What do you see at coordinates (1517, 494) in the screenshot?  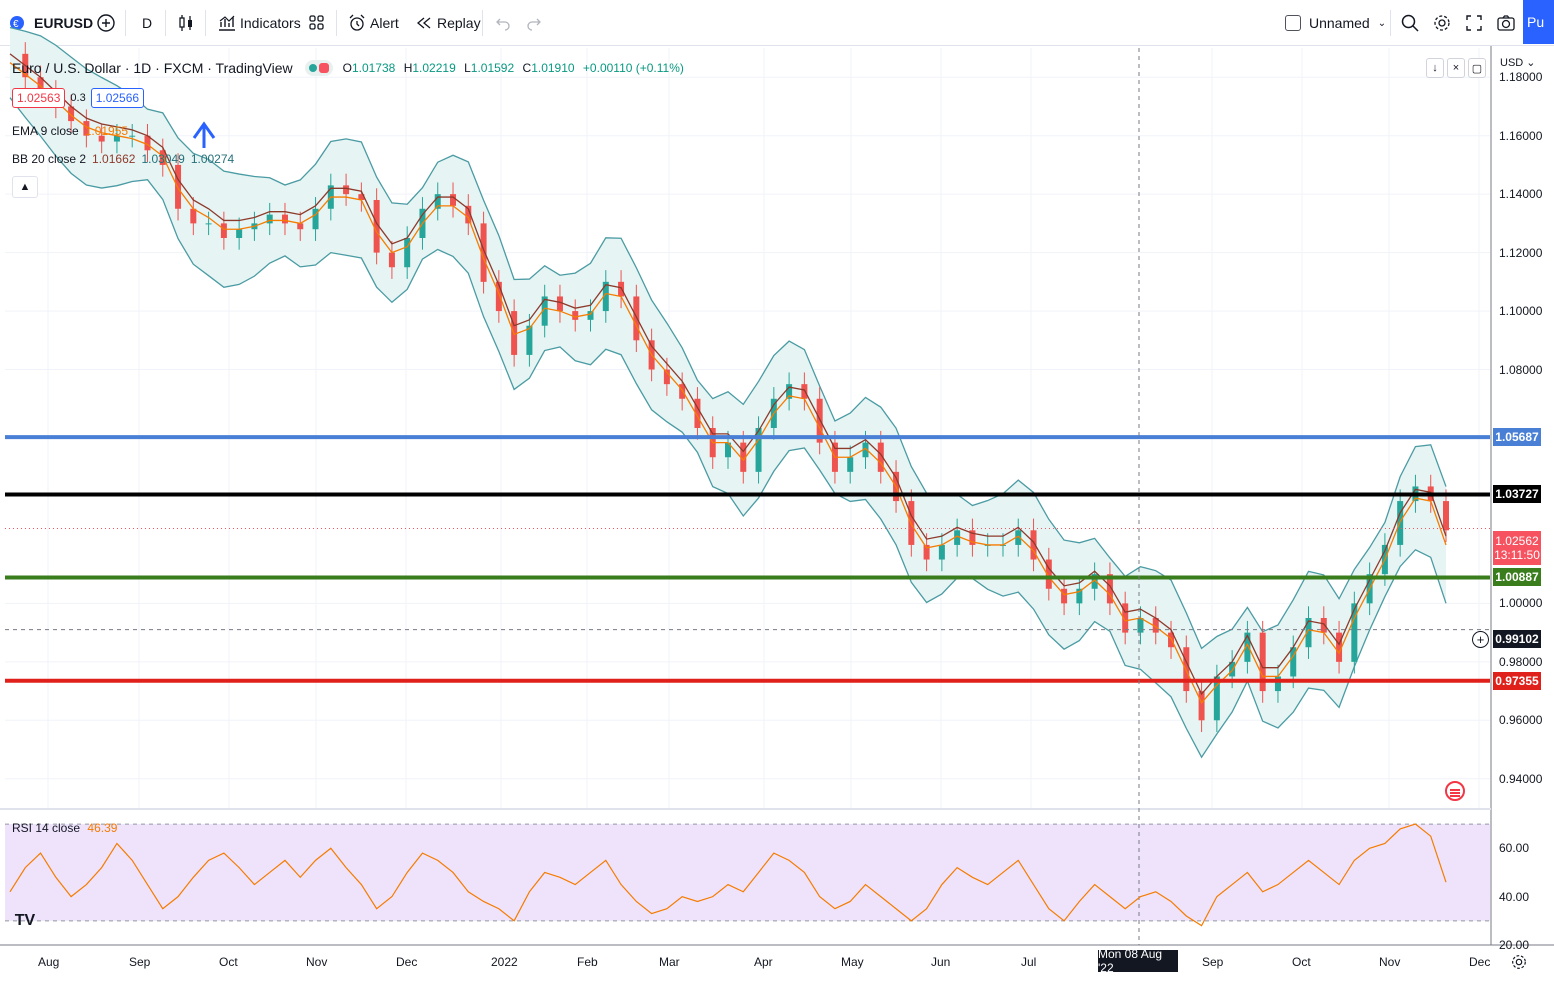 I see `level-price-label-black: 1.03727` at bounding box center [1517, 494].